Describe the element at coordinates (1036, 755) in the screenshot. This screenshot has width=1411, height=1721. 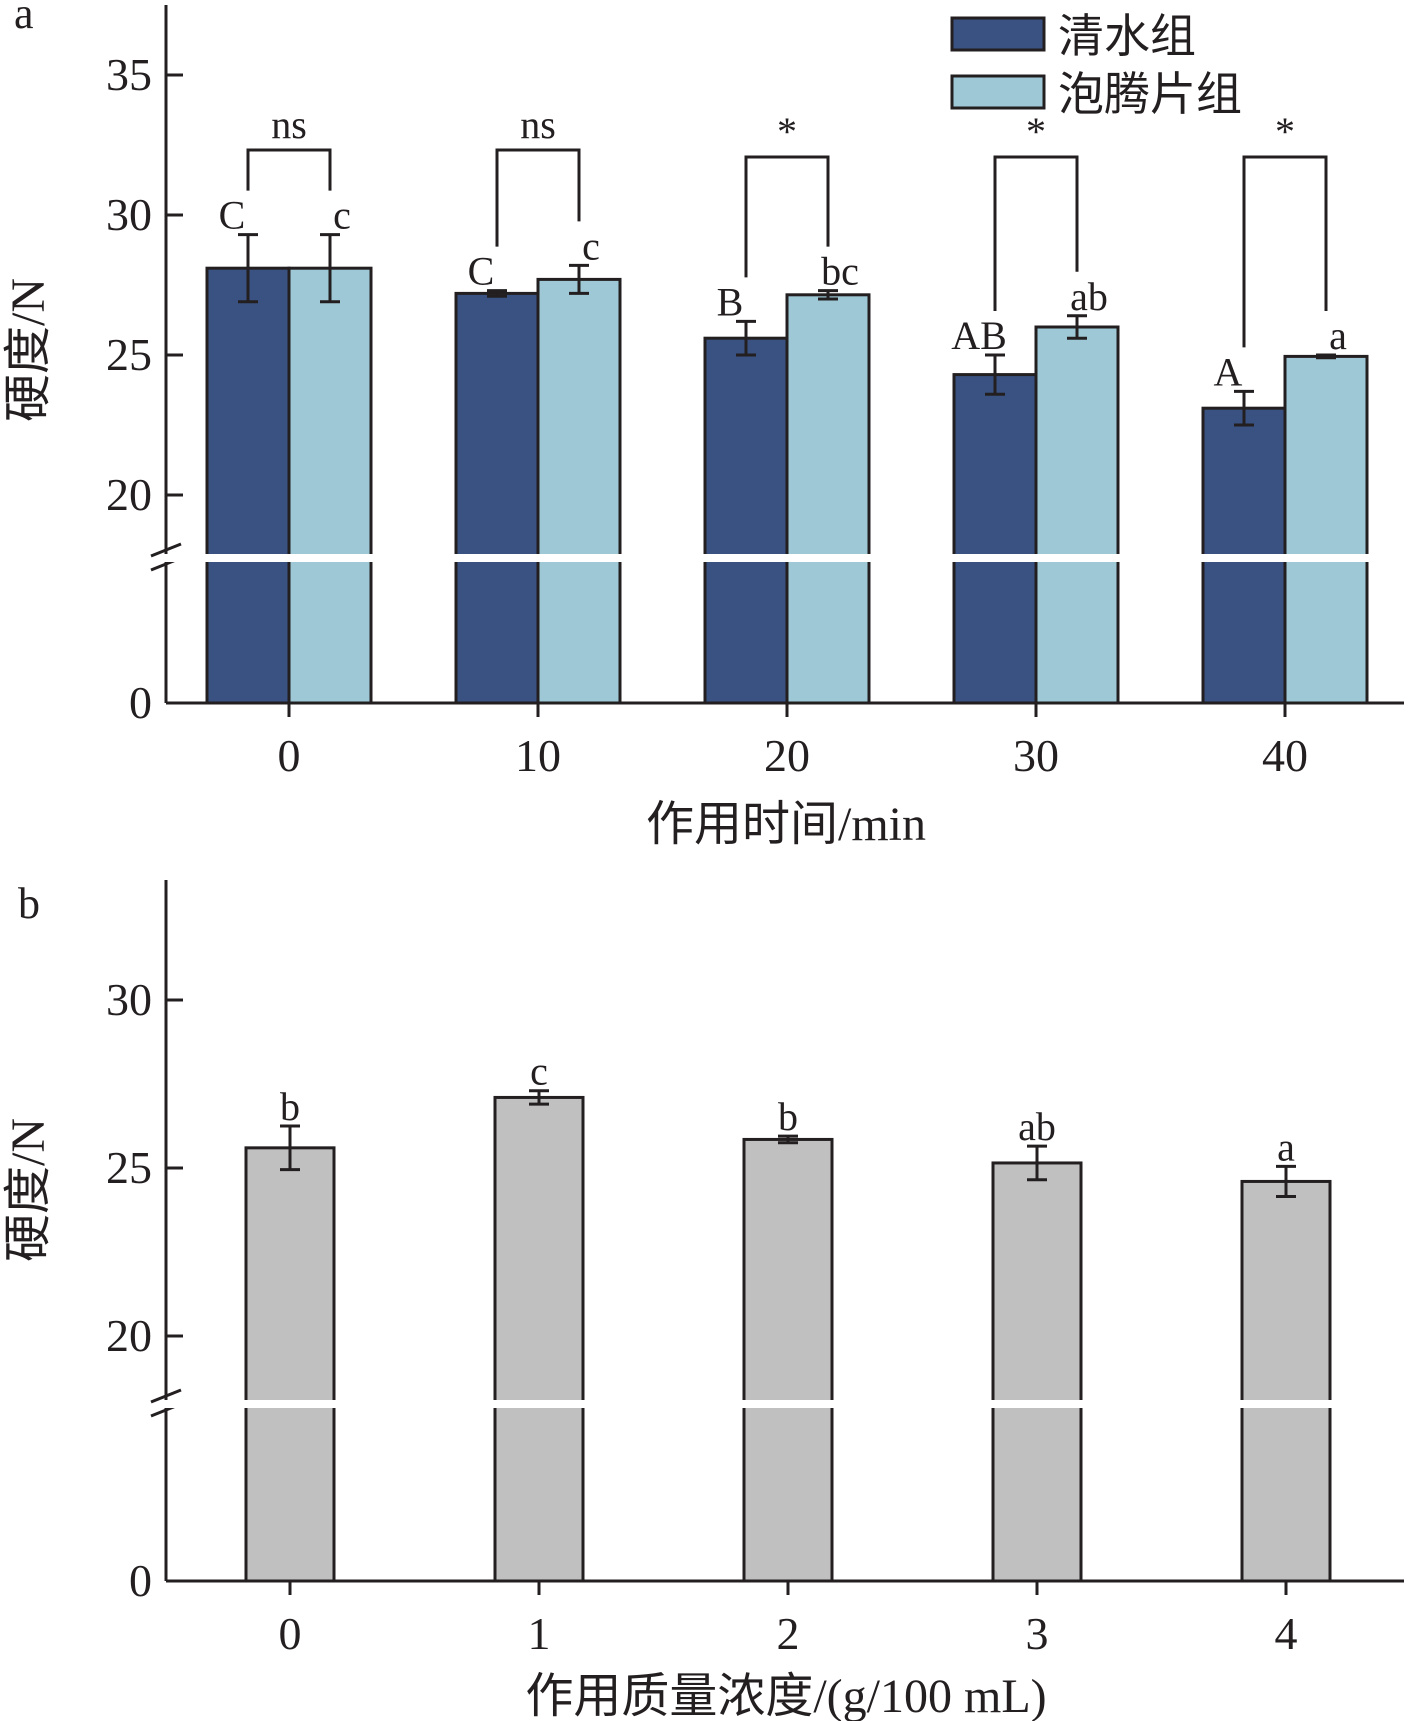
I see `x-tick-label: 30` at that location.